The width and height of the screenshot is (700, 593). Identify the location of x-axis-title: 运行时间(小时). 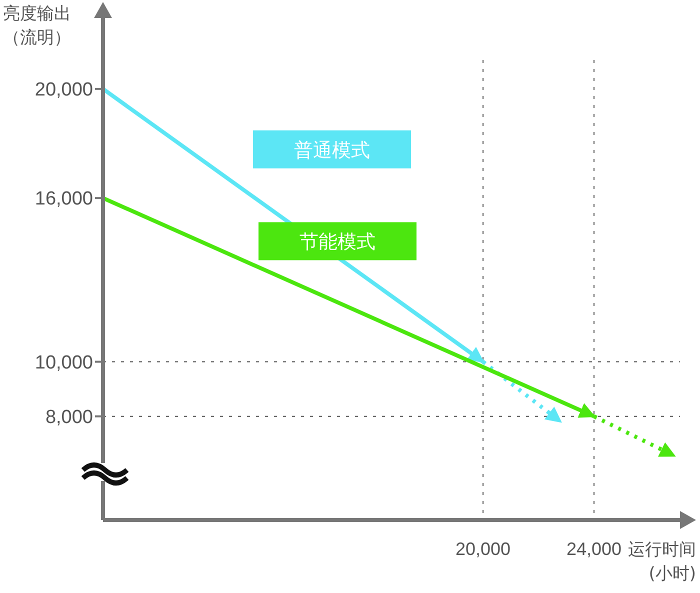
(661, 562).